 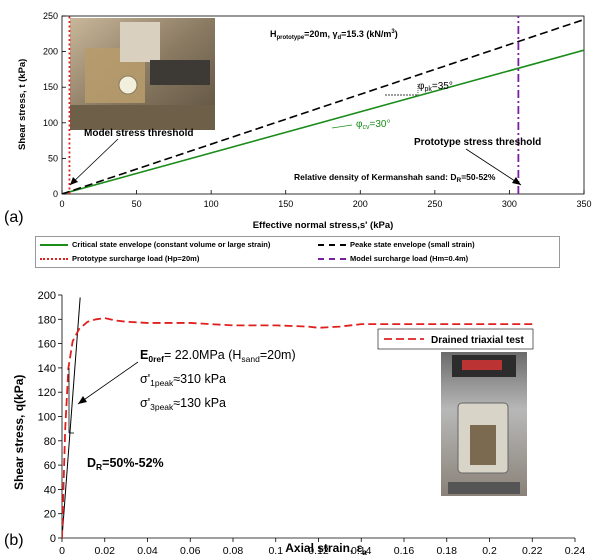 I want to click on sigma1-peak-label: σ'1peak≈310 kPa, so click(x=183, y=380).